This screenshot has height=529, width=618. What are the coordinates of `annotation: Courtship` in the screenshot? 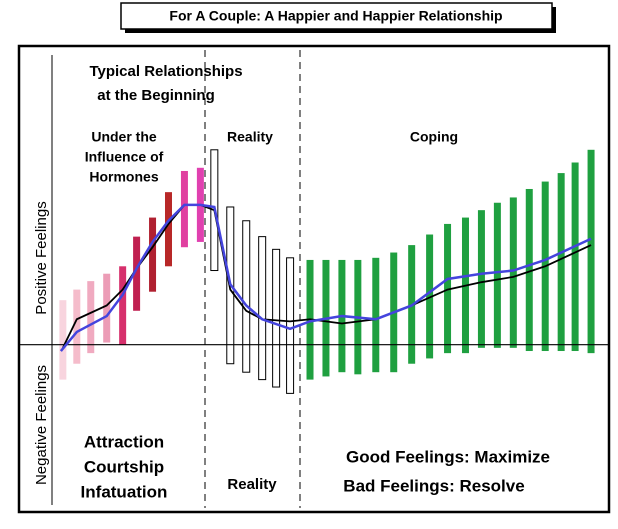 It's located at (124, 466).